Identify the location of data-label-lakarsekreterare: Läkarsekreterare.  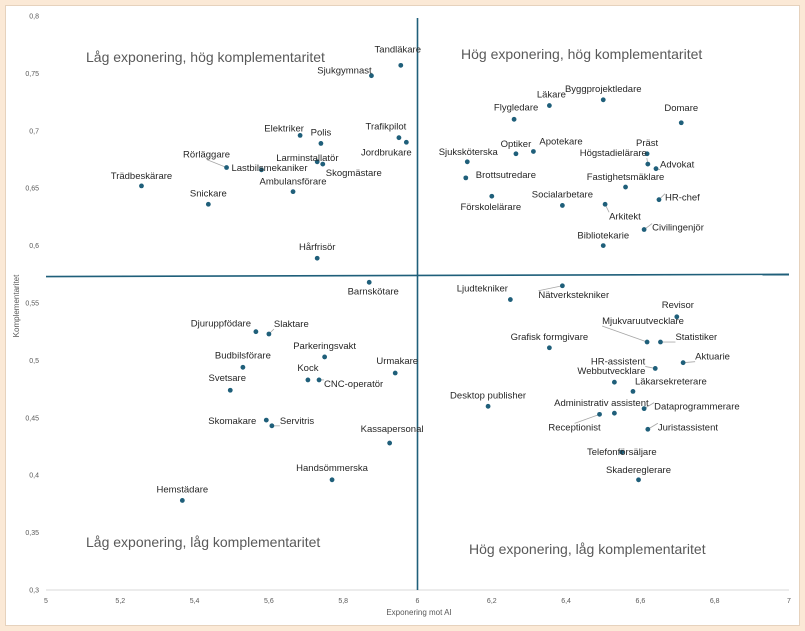
(671, 381).